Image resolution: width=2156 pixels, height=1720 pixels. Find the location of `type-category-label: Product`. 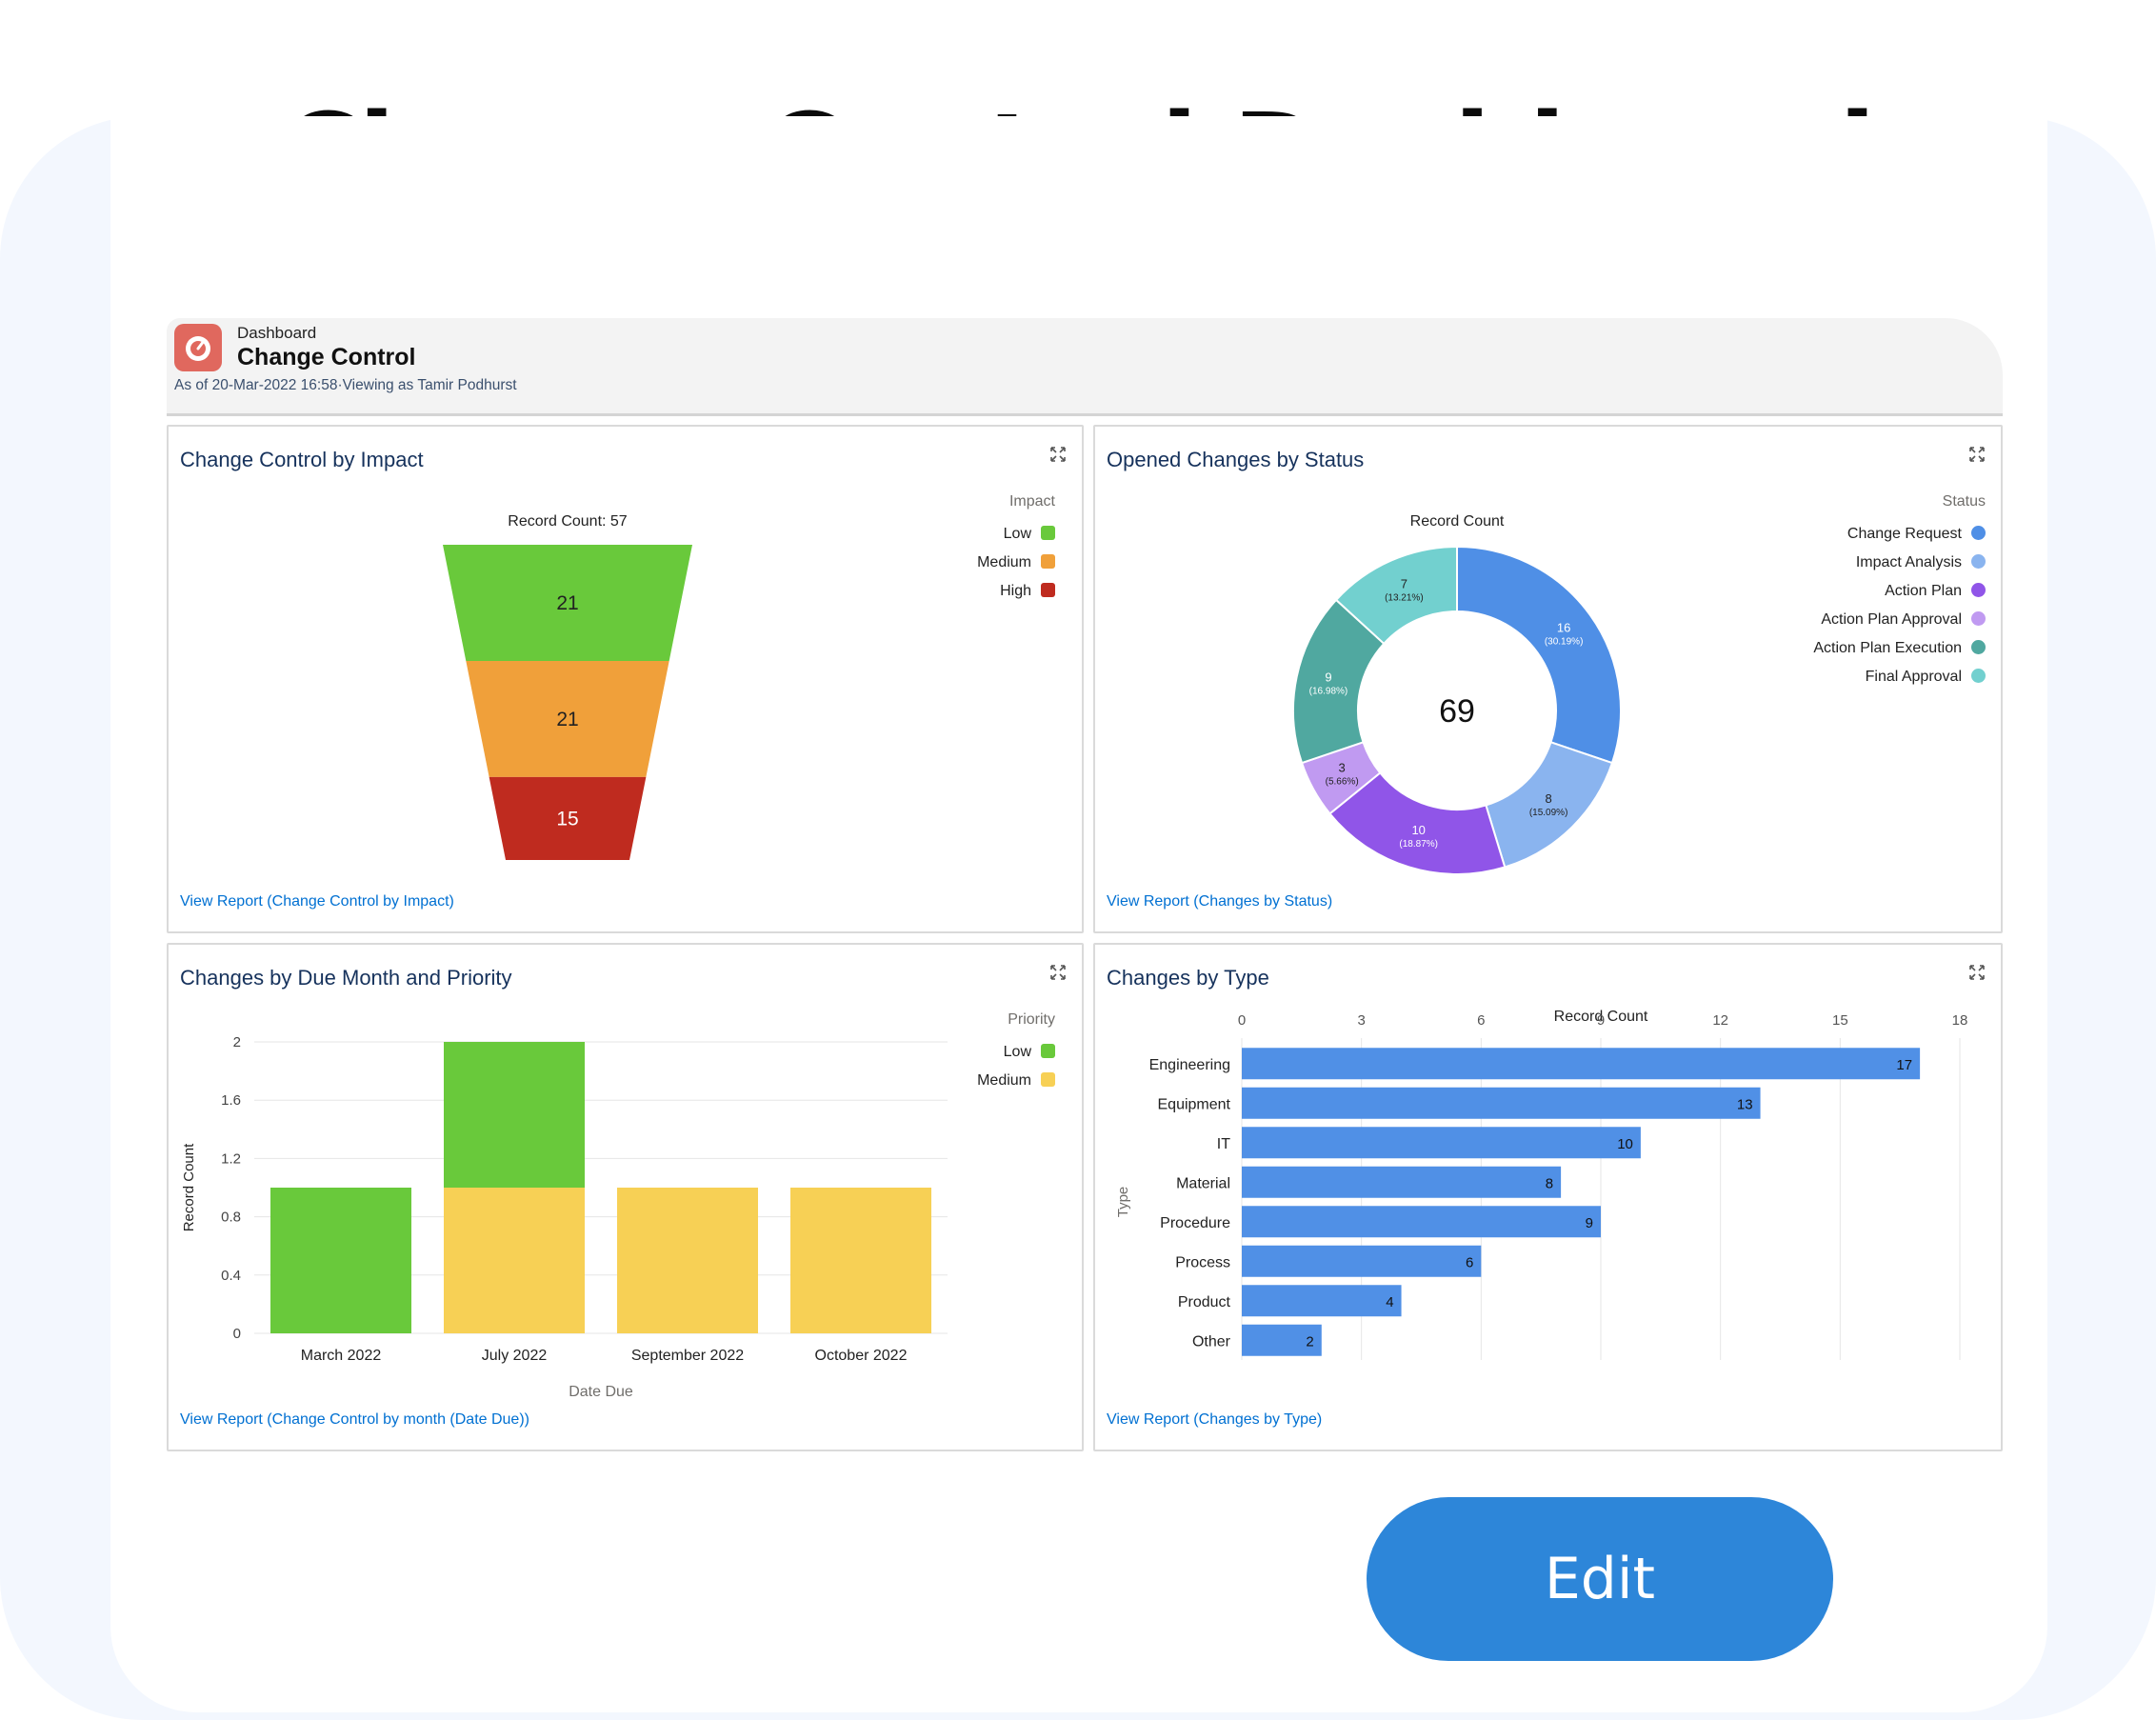

type-category-label: Product is located at coordinates (1204, 1302).